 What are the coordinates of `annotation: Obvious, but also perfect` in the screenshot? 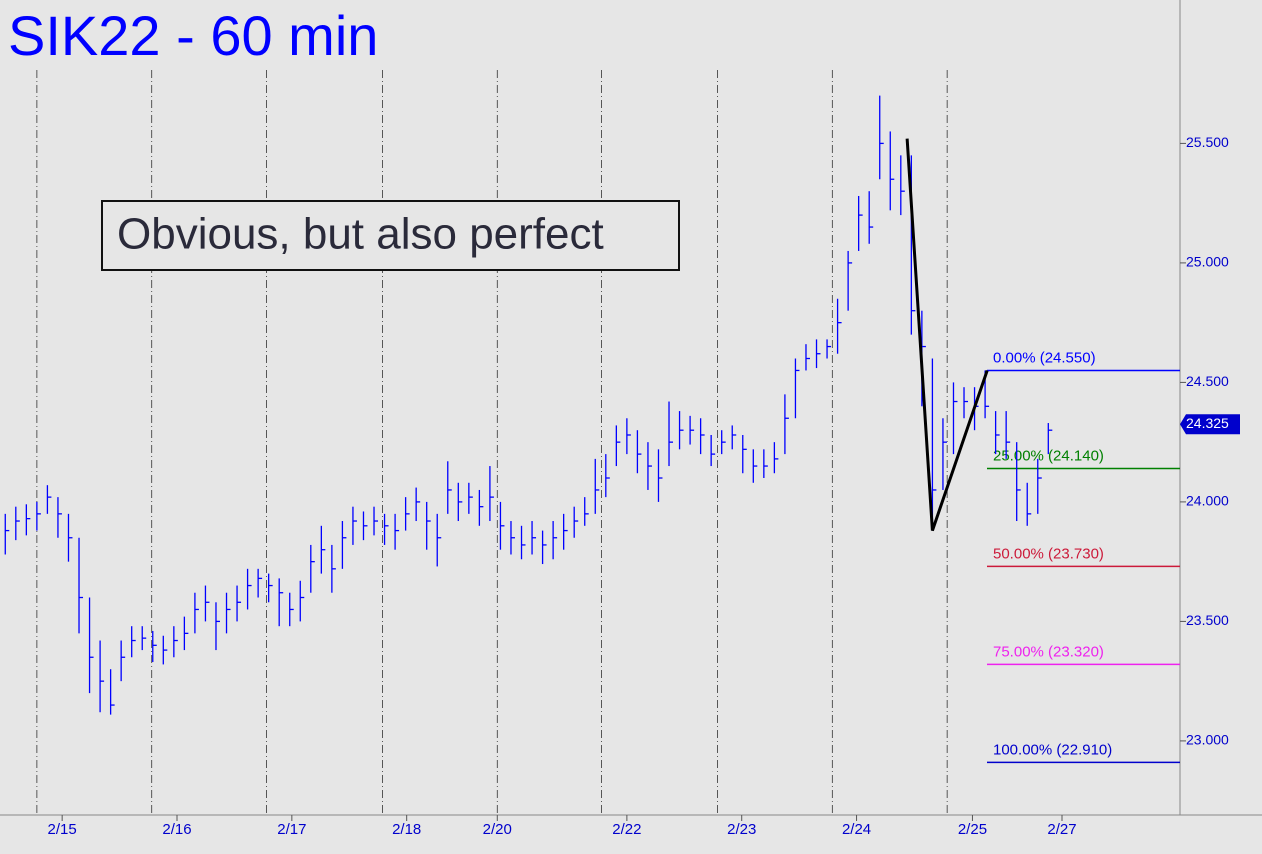 It's located at (360, 234).